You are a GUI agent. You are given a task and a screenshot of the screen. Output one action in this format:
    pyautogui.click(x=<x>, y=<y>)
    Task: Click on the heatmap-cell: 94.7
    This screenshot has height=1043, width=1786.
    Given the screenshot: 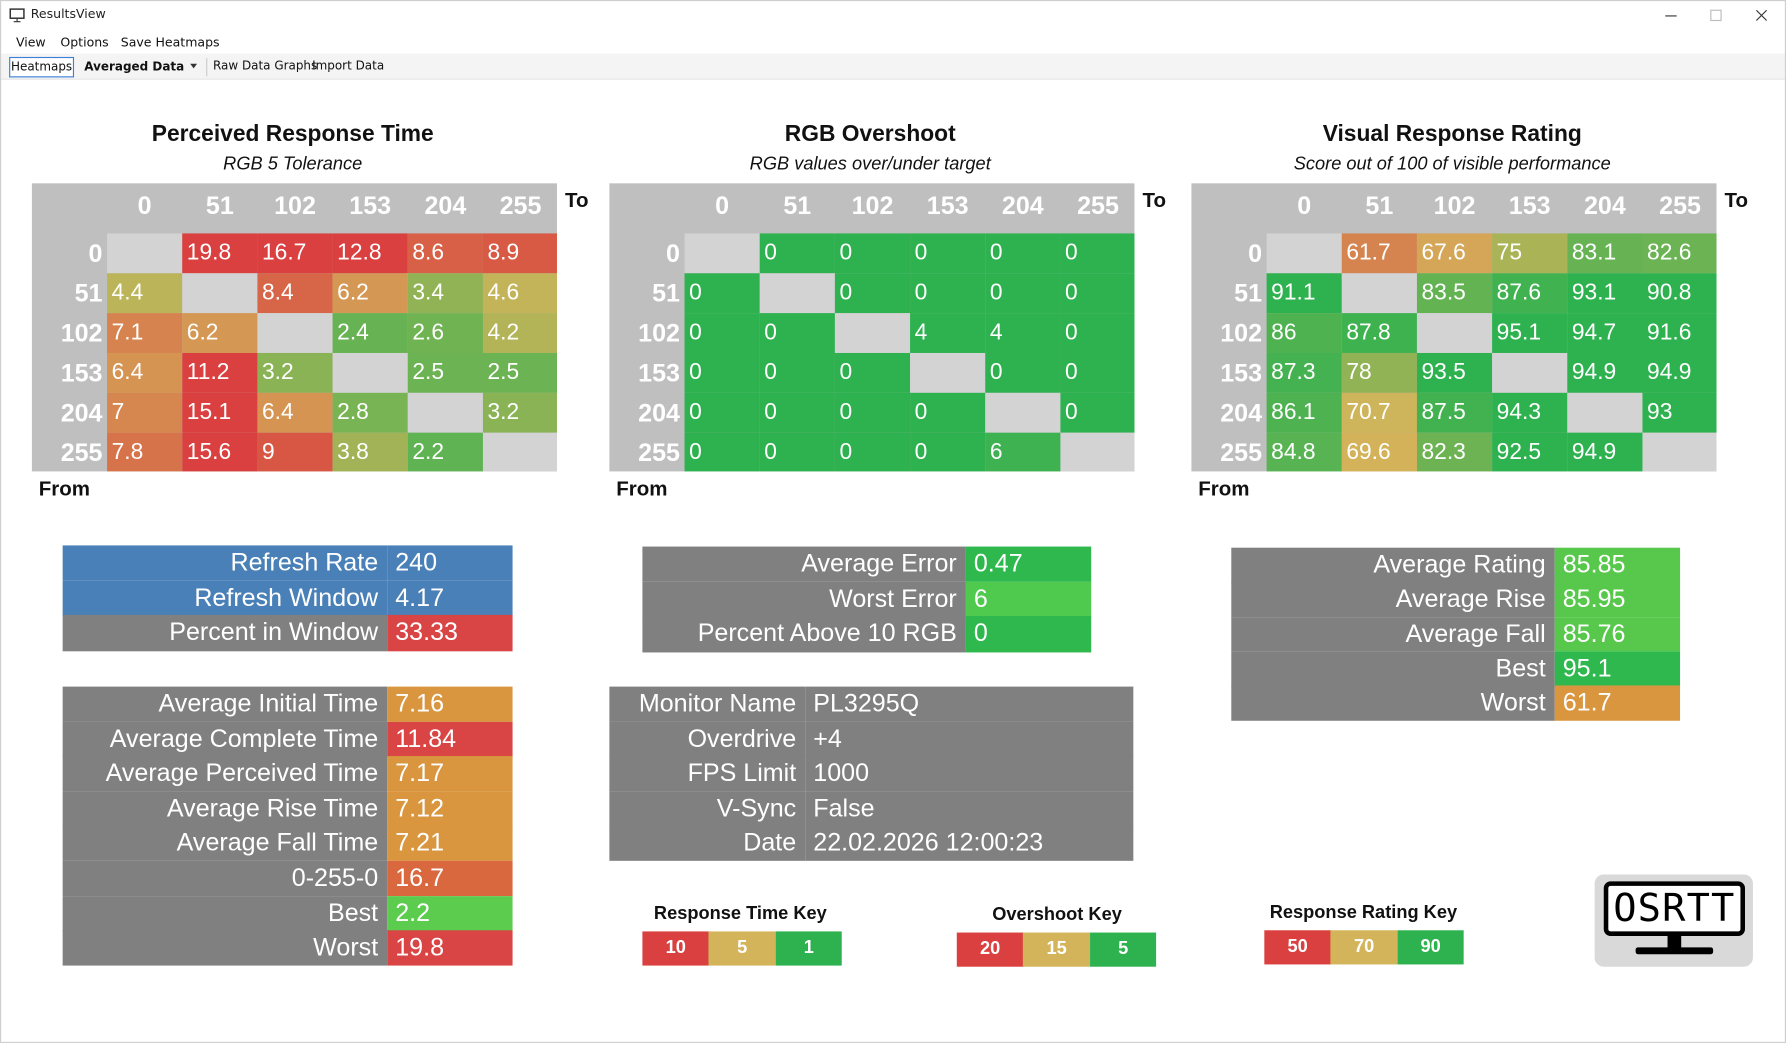 What is the action you would take?
    pyautogui.click(x=1605, y=333)
    